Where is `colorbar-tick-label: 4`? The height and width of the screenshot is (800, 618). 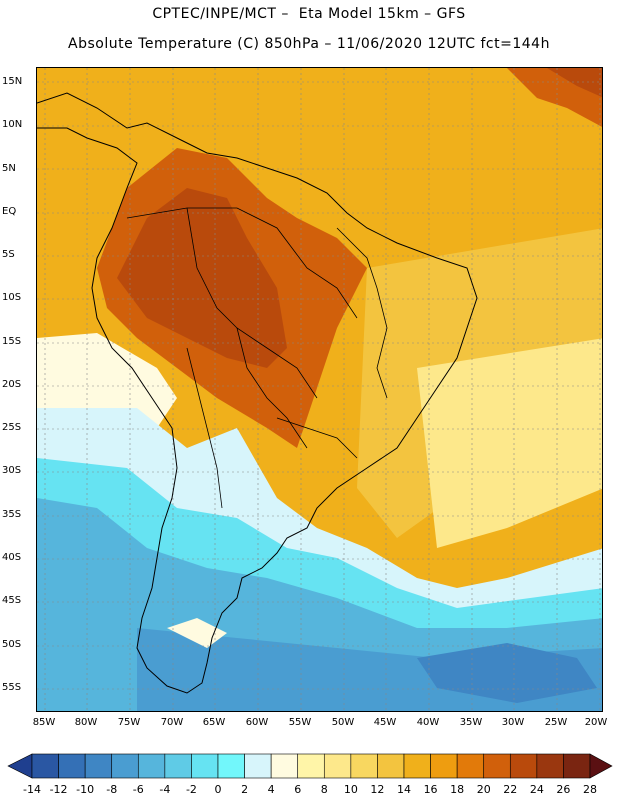
colorbar-tick-label: 4 is located at coordinates (271, 789).